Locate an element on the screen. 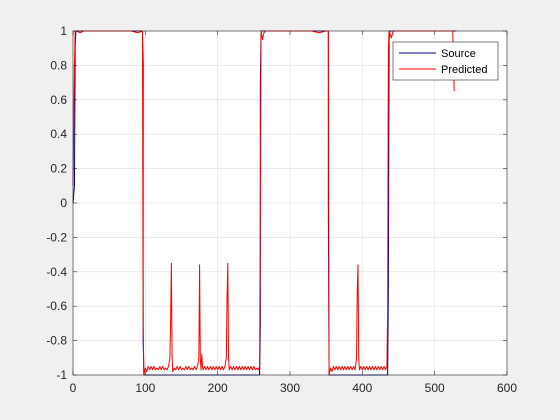  y-tick-label: 0.2 is located at coordinates (58, 169).